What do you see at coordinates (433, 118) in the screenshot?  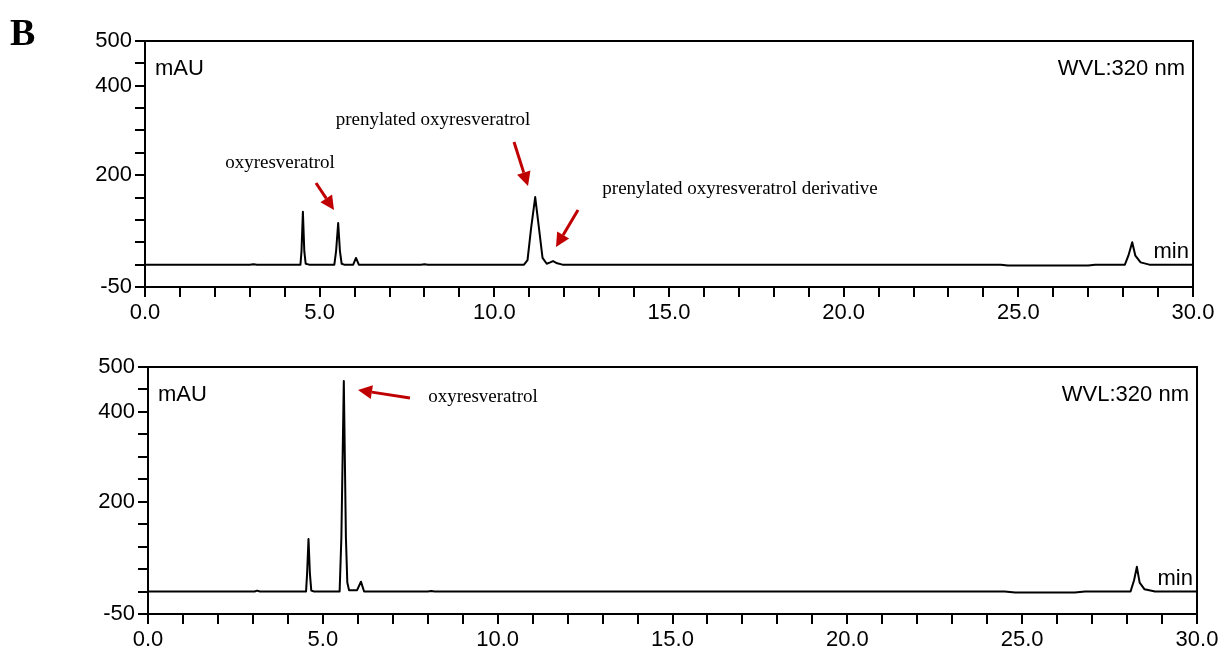 I see `annotation: prenylated oxyresveratrol` at bounding box center [433, 118].